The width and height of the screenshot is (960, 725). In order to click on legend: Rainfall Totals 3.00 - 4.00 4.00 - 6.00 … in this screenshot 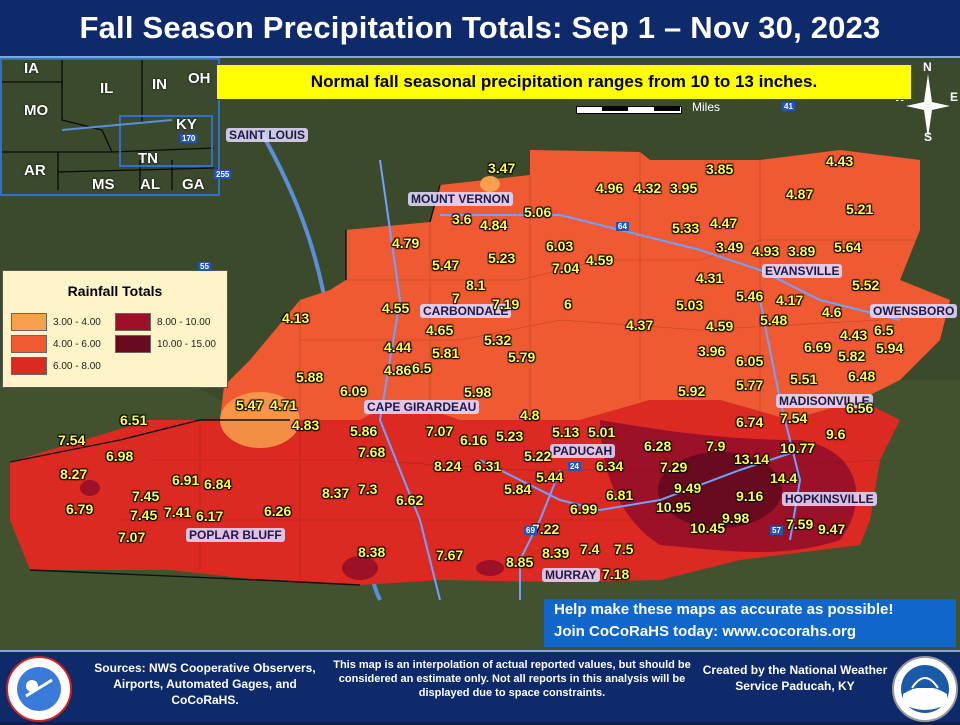, I will do `click(115, 329)`.